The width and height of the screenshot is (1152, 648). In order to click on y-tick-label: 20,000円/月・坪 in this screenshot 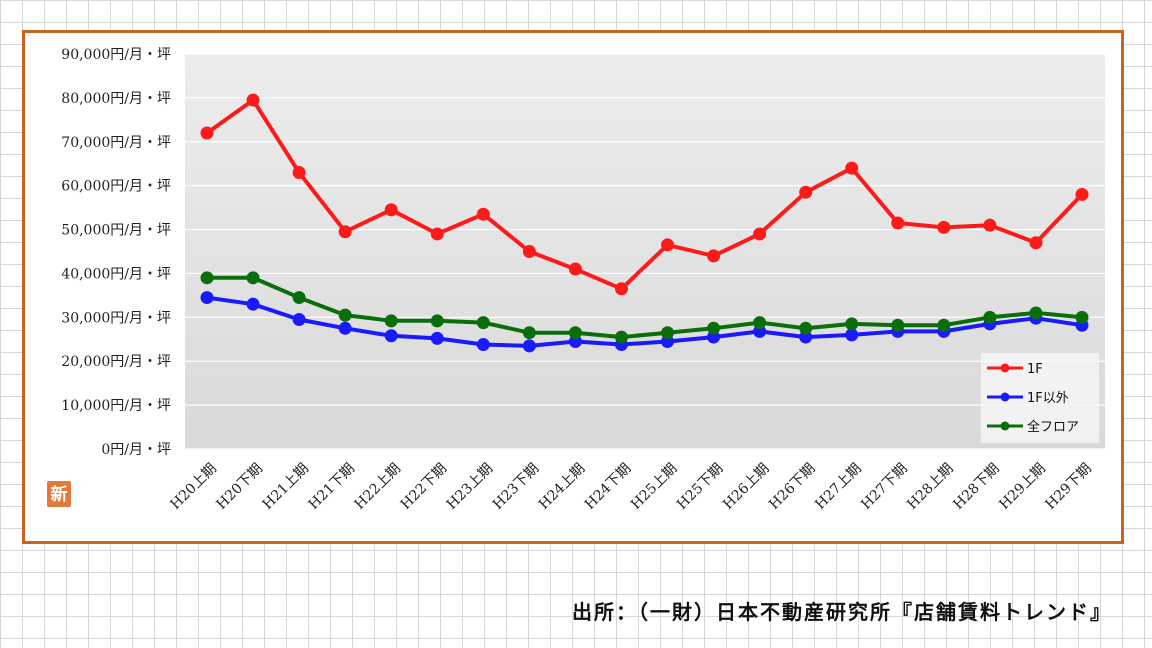, I will do `click(116, 362)`.